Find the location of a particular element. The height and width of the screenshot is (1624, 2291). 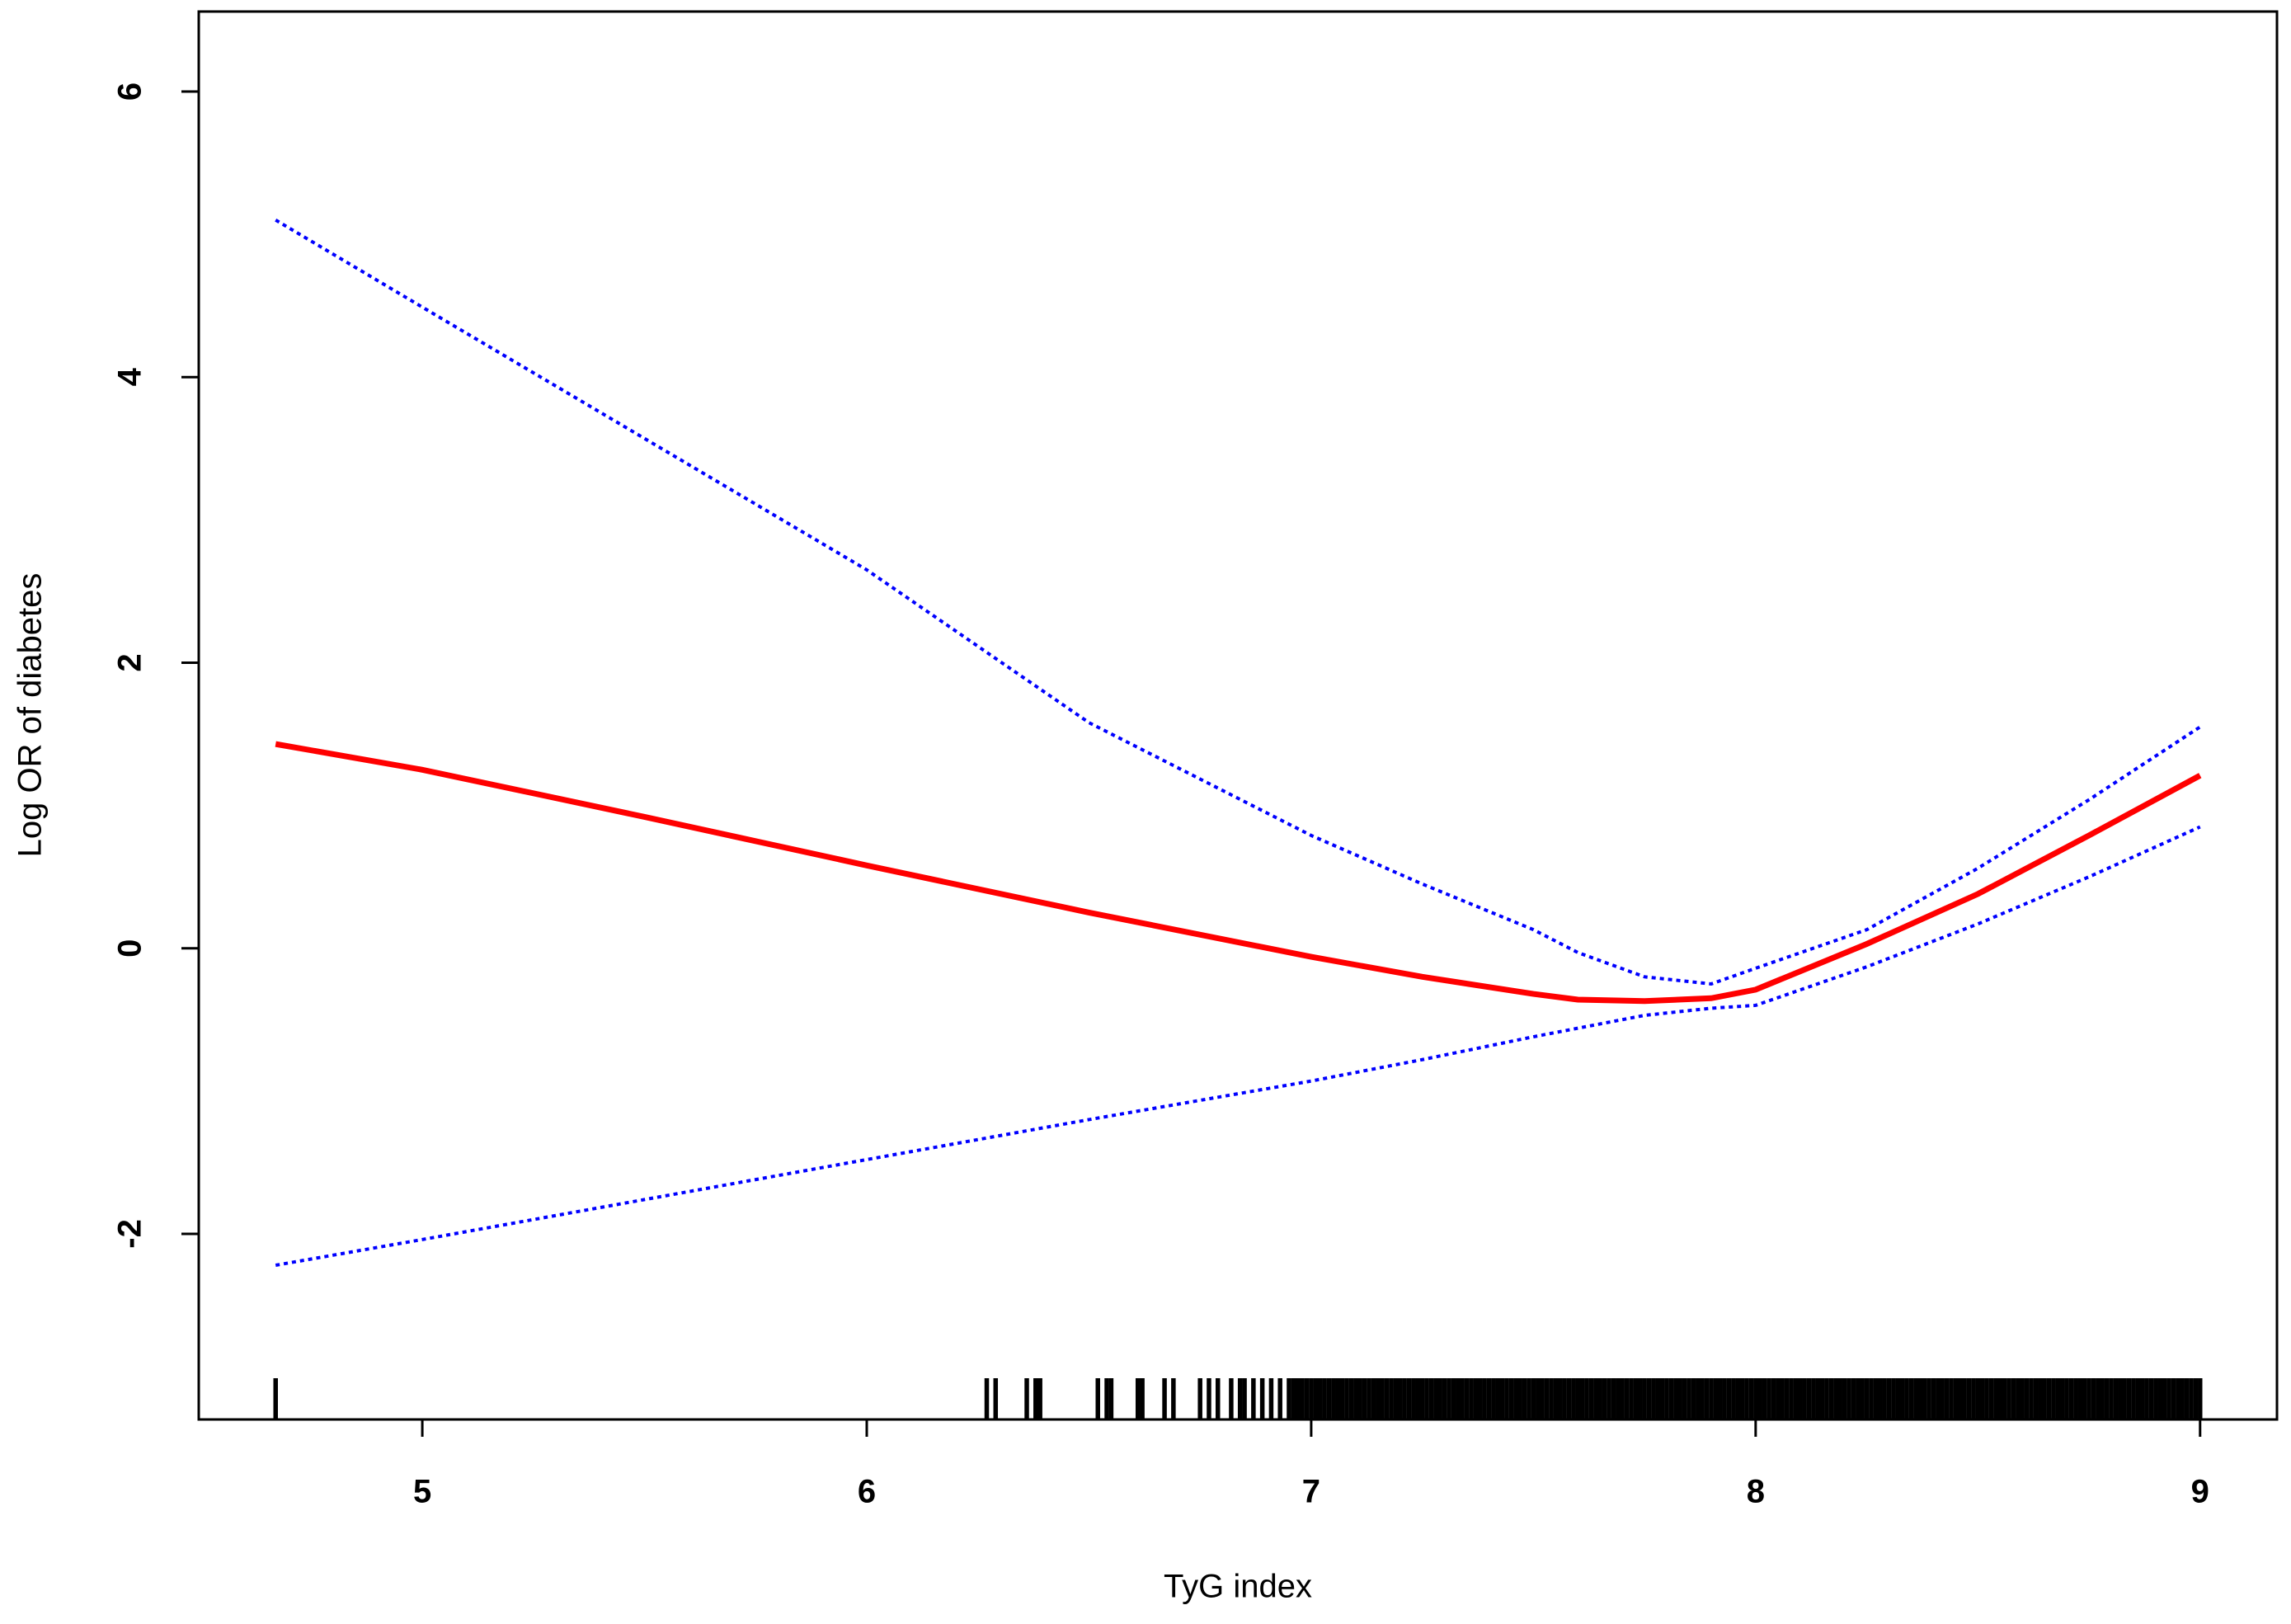

y-tick-label: 2 is located at coordinates (130, 662).